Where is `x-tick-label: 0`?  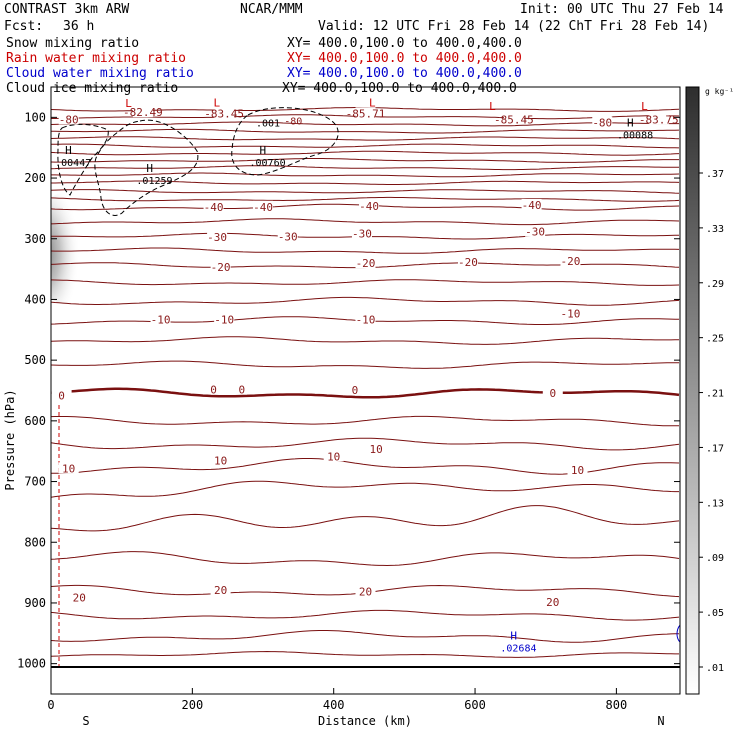
x-tick-label: 0 is located at coordinates (50, 705).